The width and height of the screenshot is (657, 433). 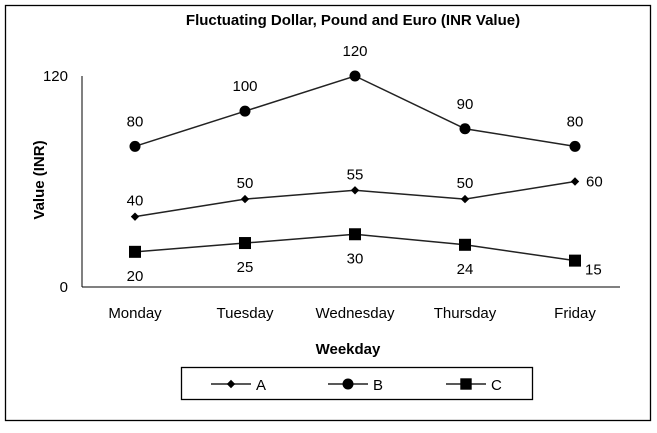 What do you see at coordinates (135, 313) in the screenshot?
I see `x-tick-label: Monday` at bounding box center [135, 313].